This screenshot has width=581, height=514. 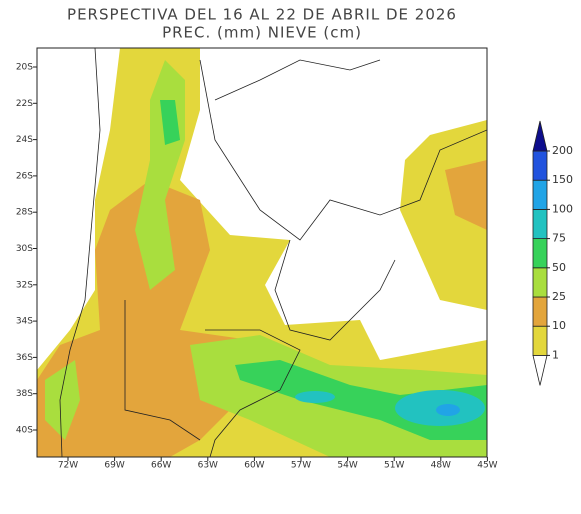 I want to click on colorbar-below, so click(x=540, y=370).